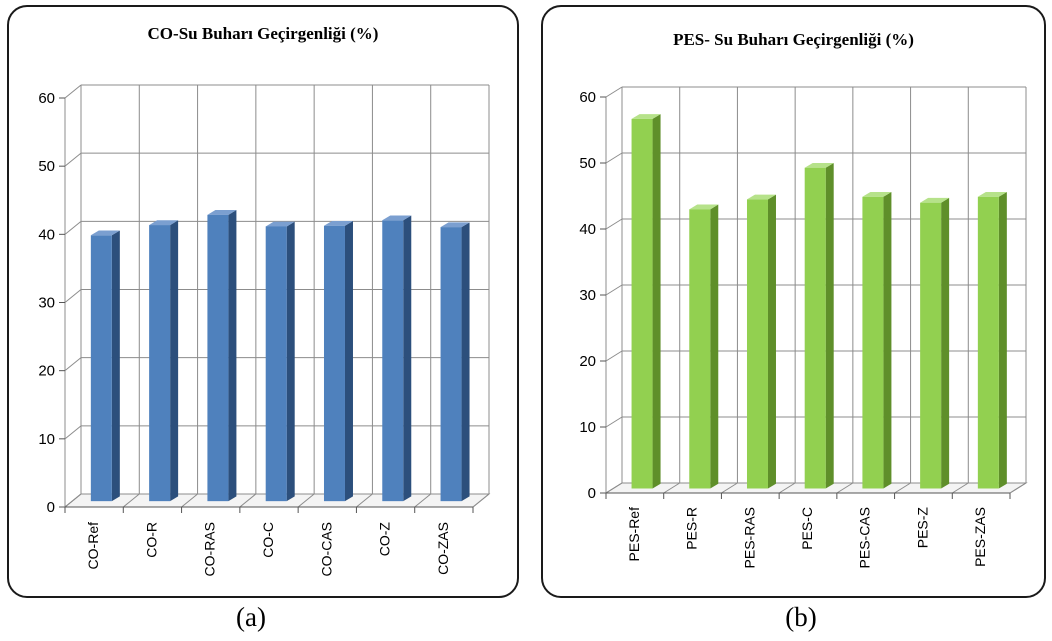 The height and width of the screenshot is (641, 1052). What do you see at coordinates (251, 617) in the screenshot?
I see `caption-a: (a)` at bounding box center [251, 617].